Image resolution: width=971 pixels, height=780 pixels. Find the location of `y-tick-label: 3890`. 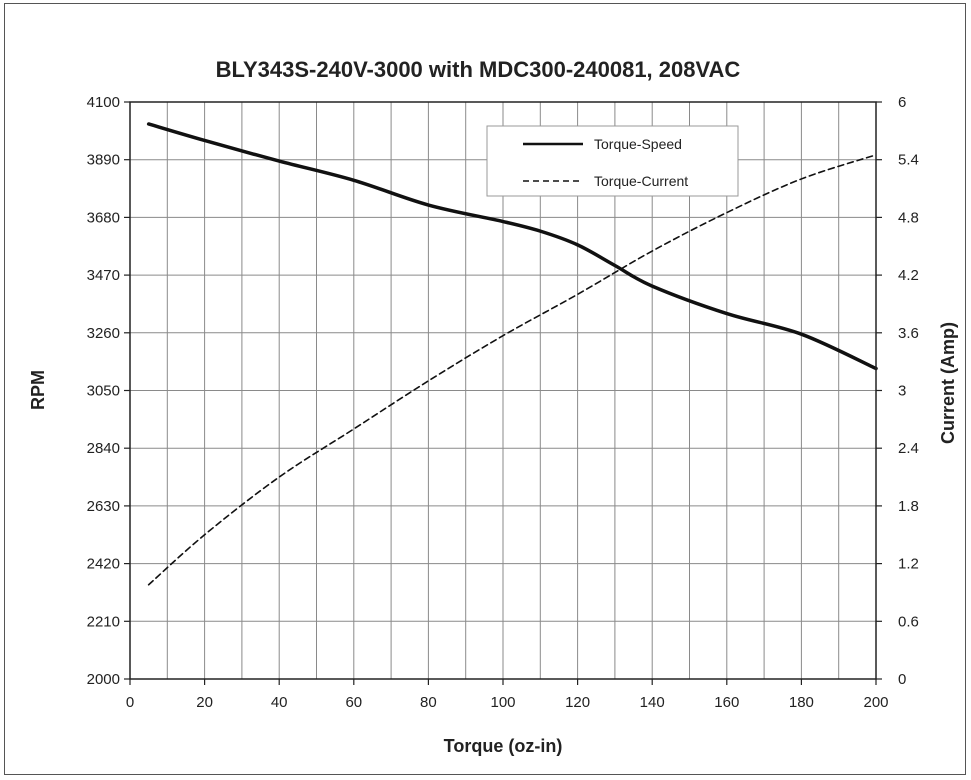

y-tick-label: 3890 is located at coordinates (103, 160).